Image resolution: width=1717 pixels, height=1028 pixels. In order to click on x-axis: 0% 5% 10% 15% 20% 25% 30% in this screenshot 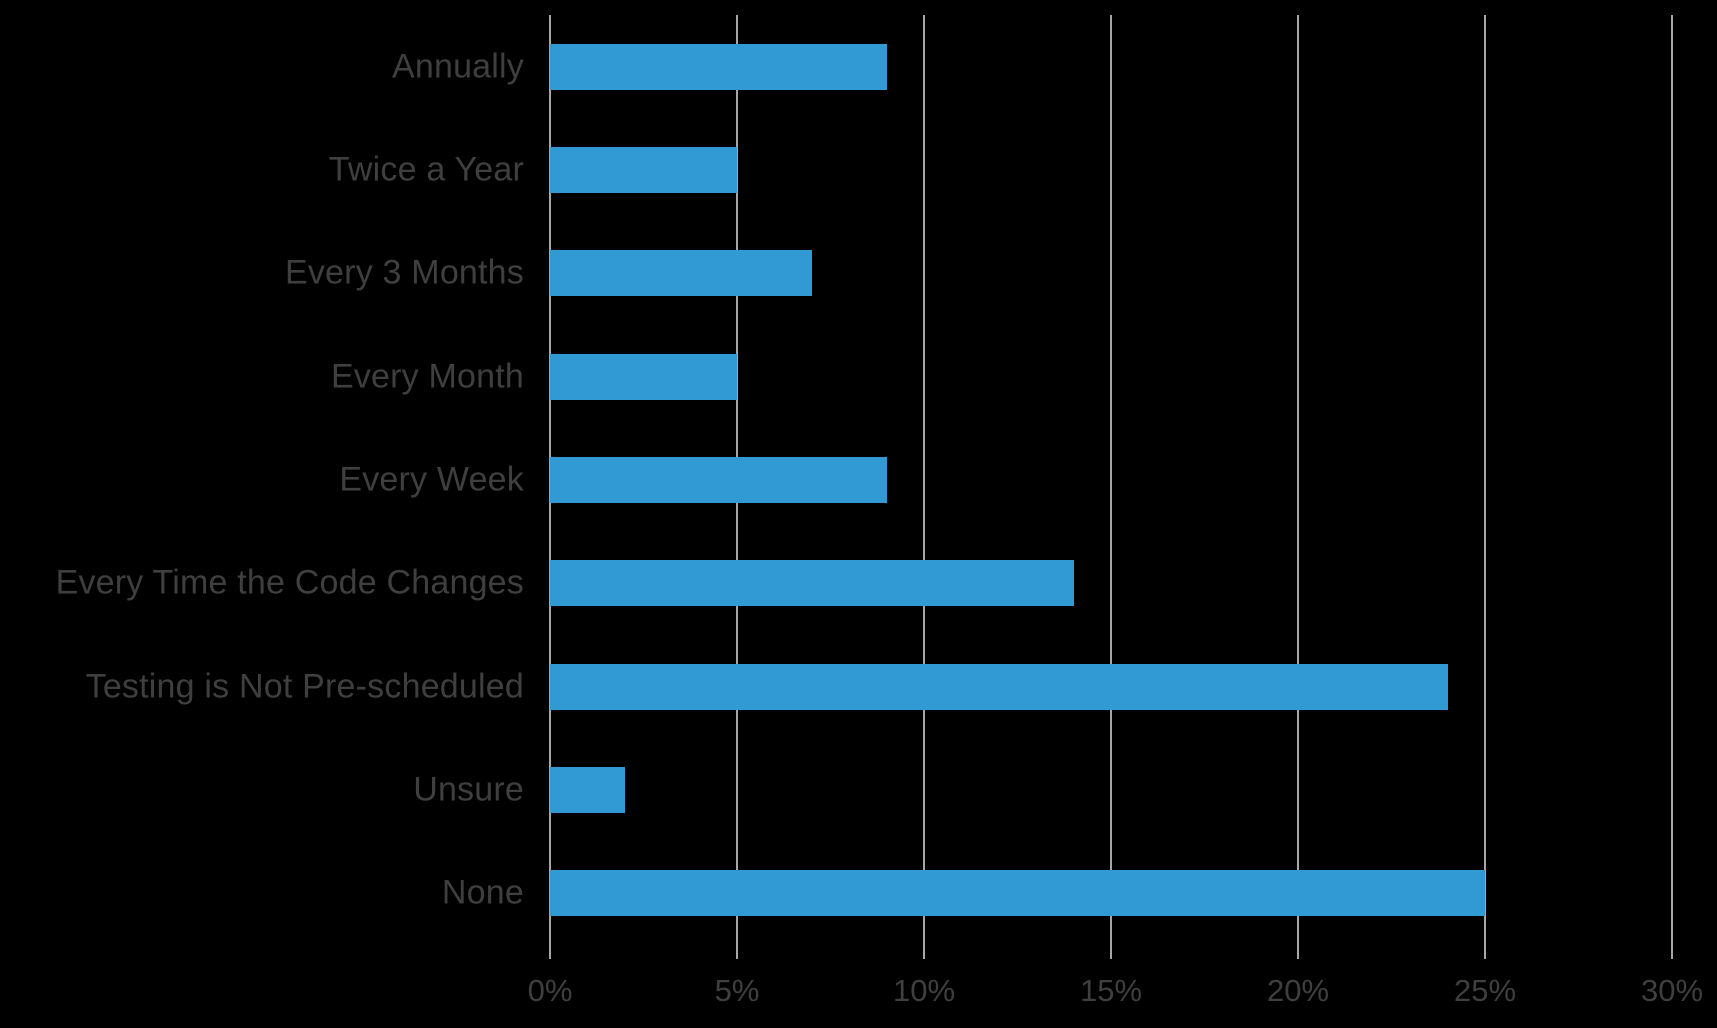, I will do `click(1115, 995)`.